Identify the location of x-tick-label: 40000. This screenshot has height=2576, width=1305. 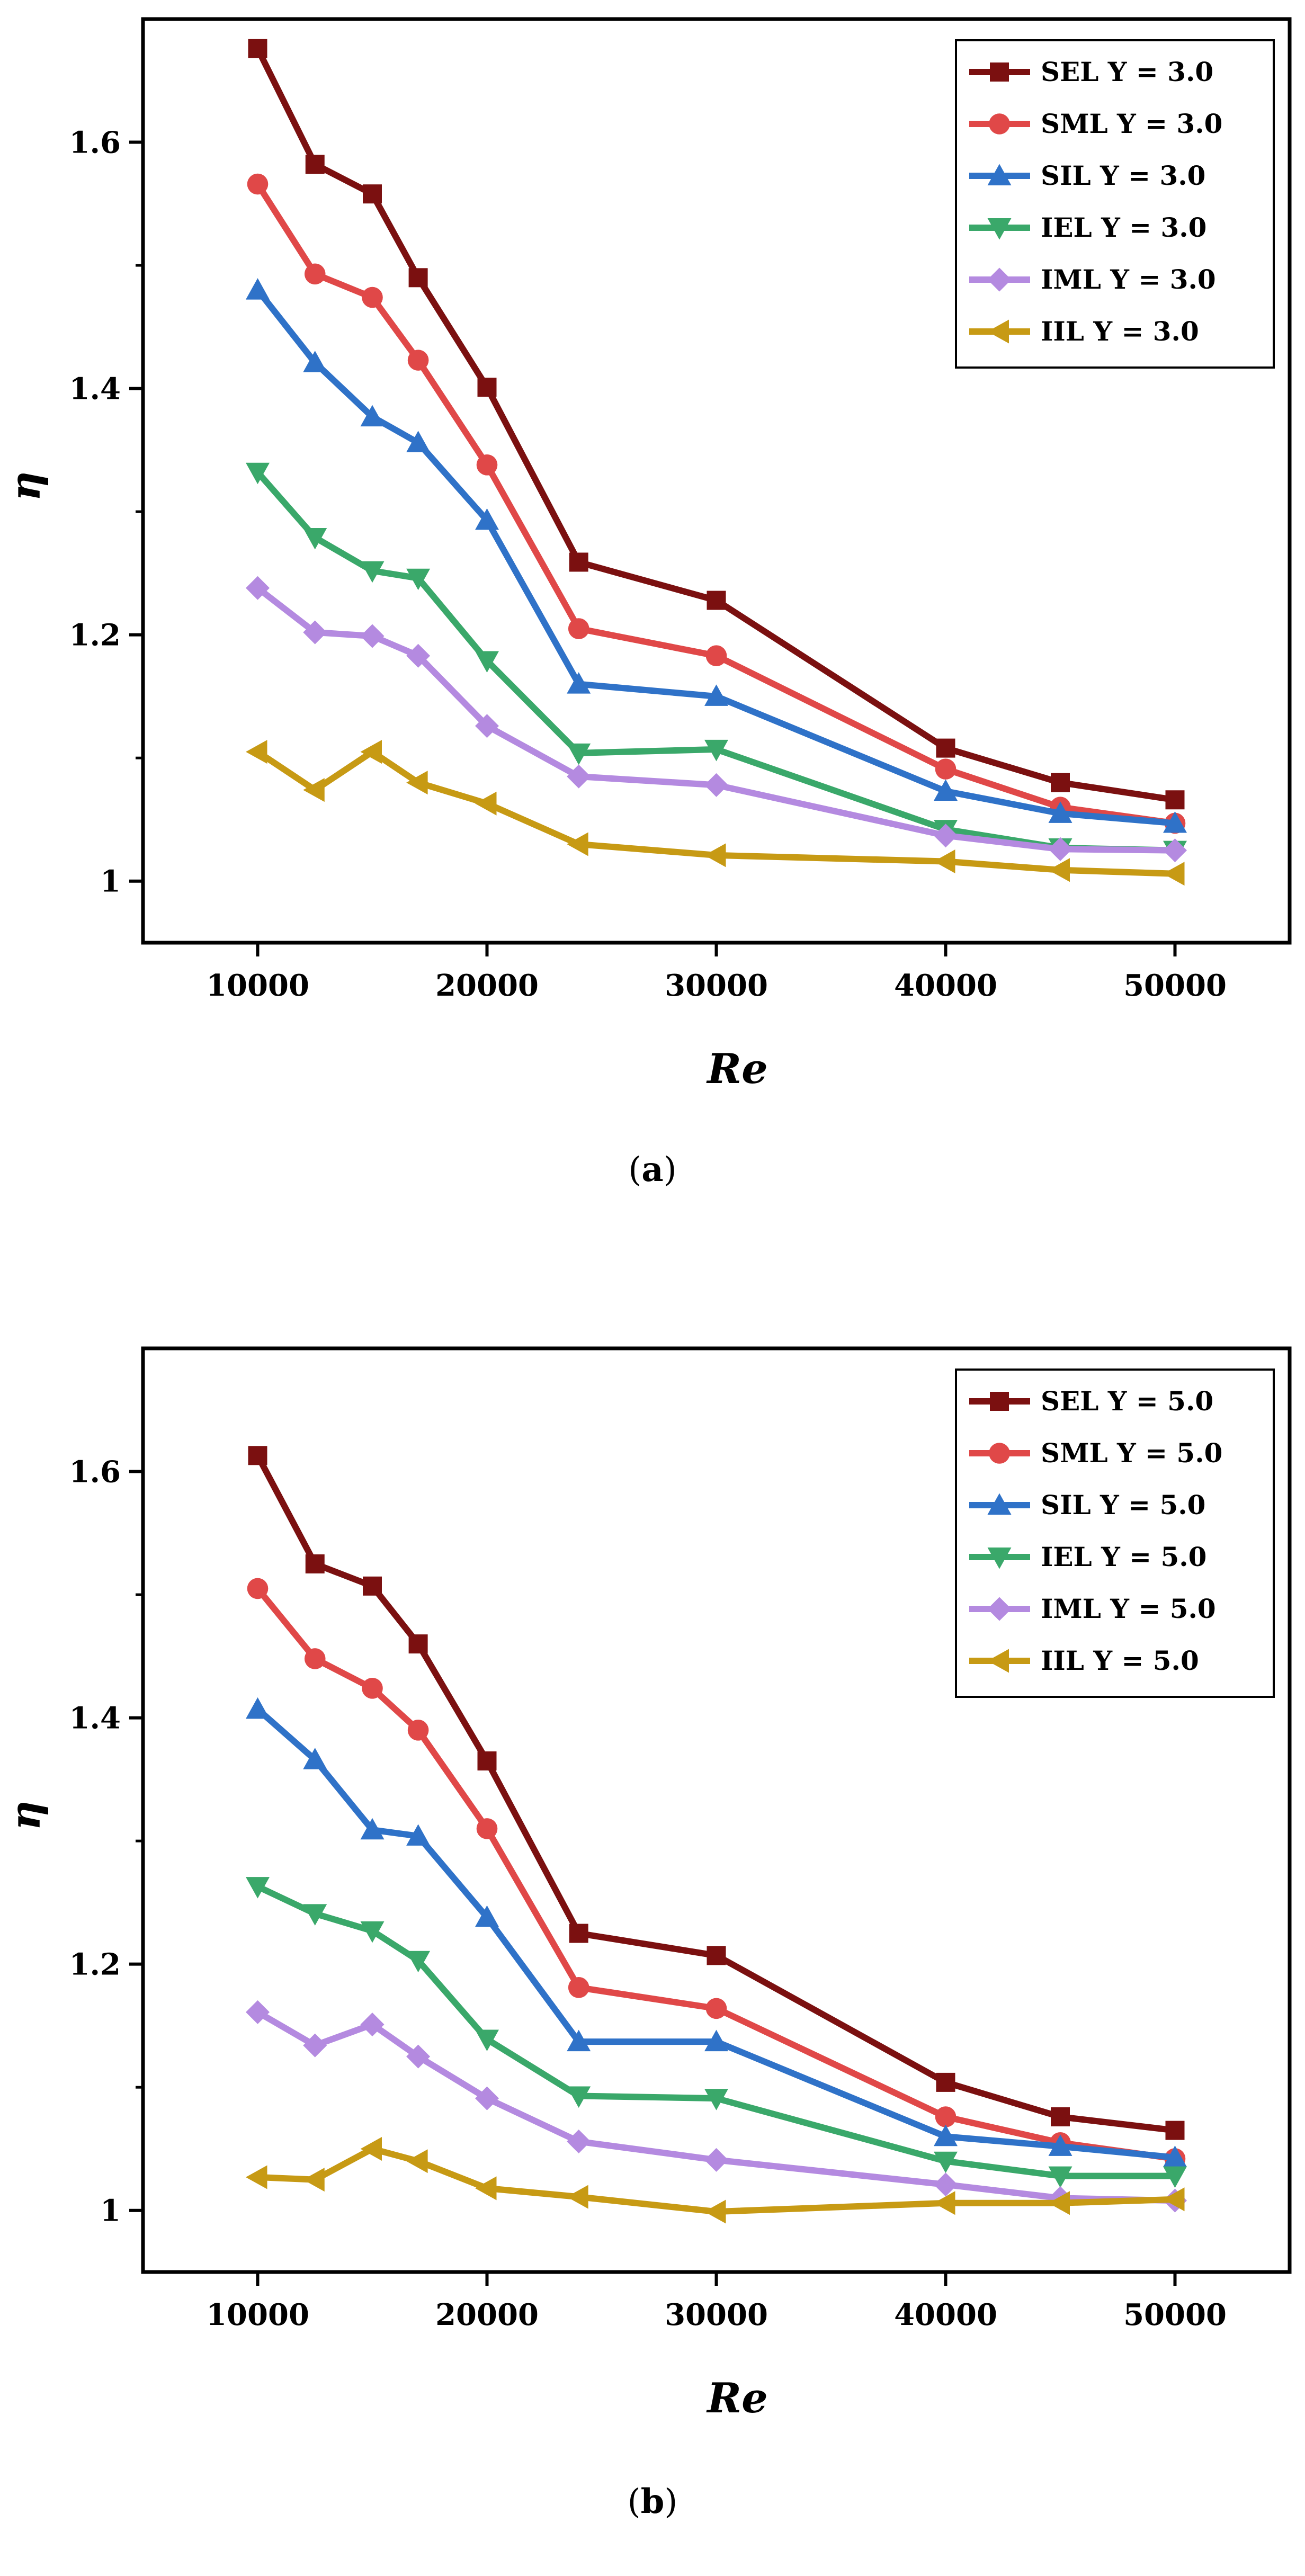
(945, 985).